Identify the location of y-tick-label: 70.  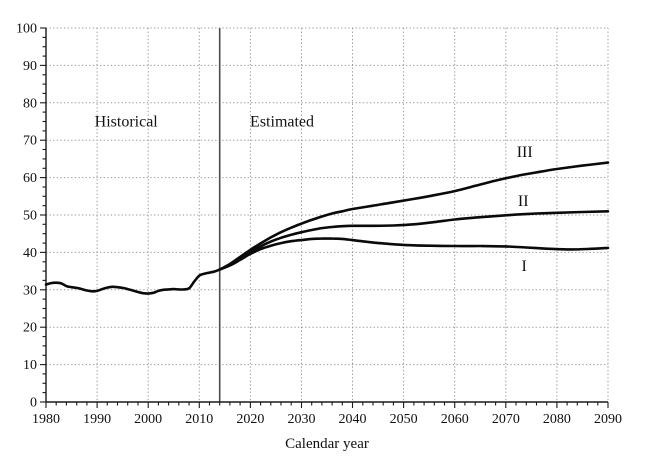
(30, 141).